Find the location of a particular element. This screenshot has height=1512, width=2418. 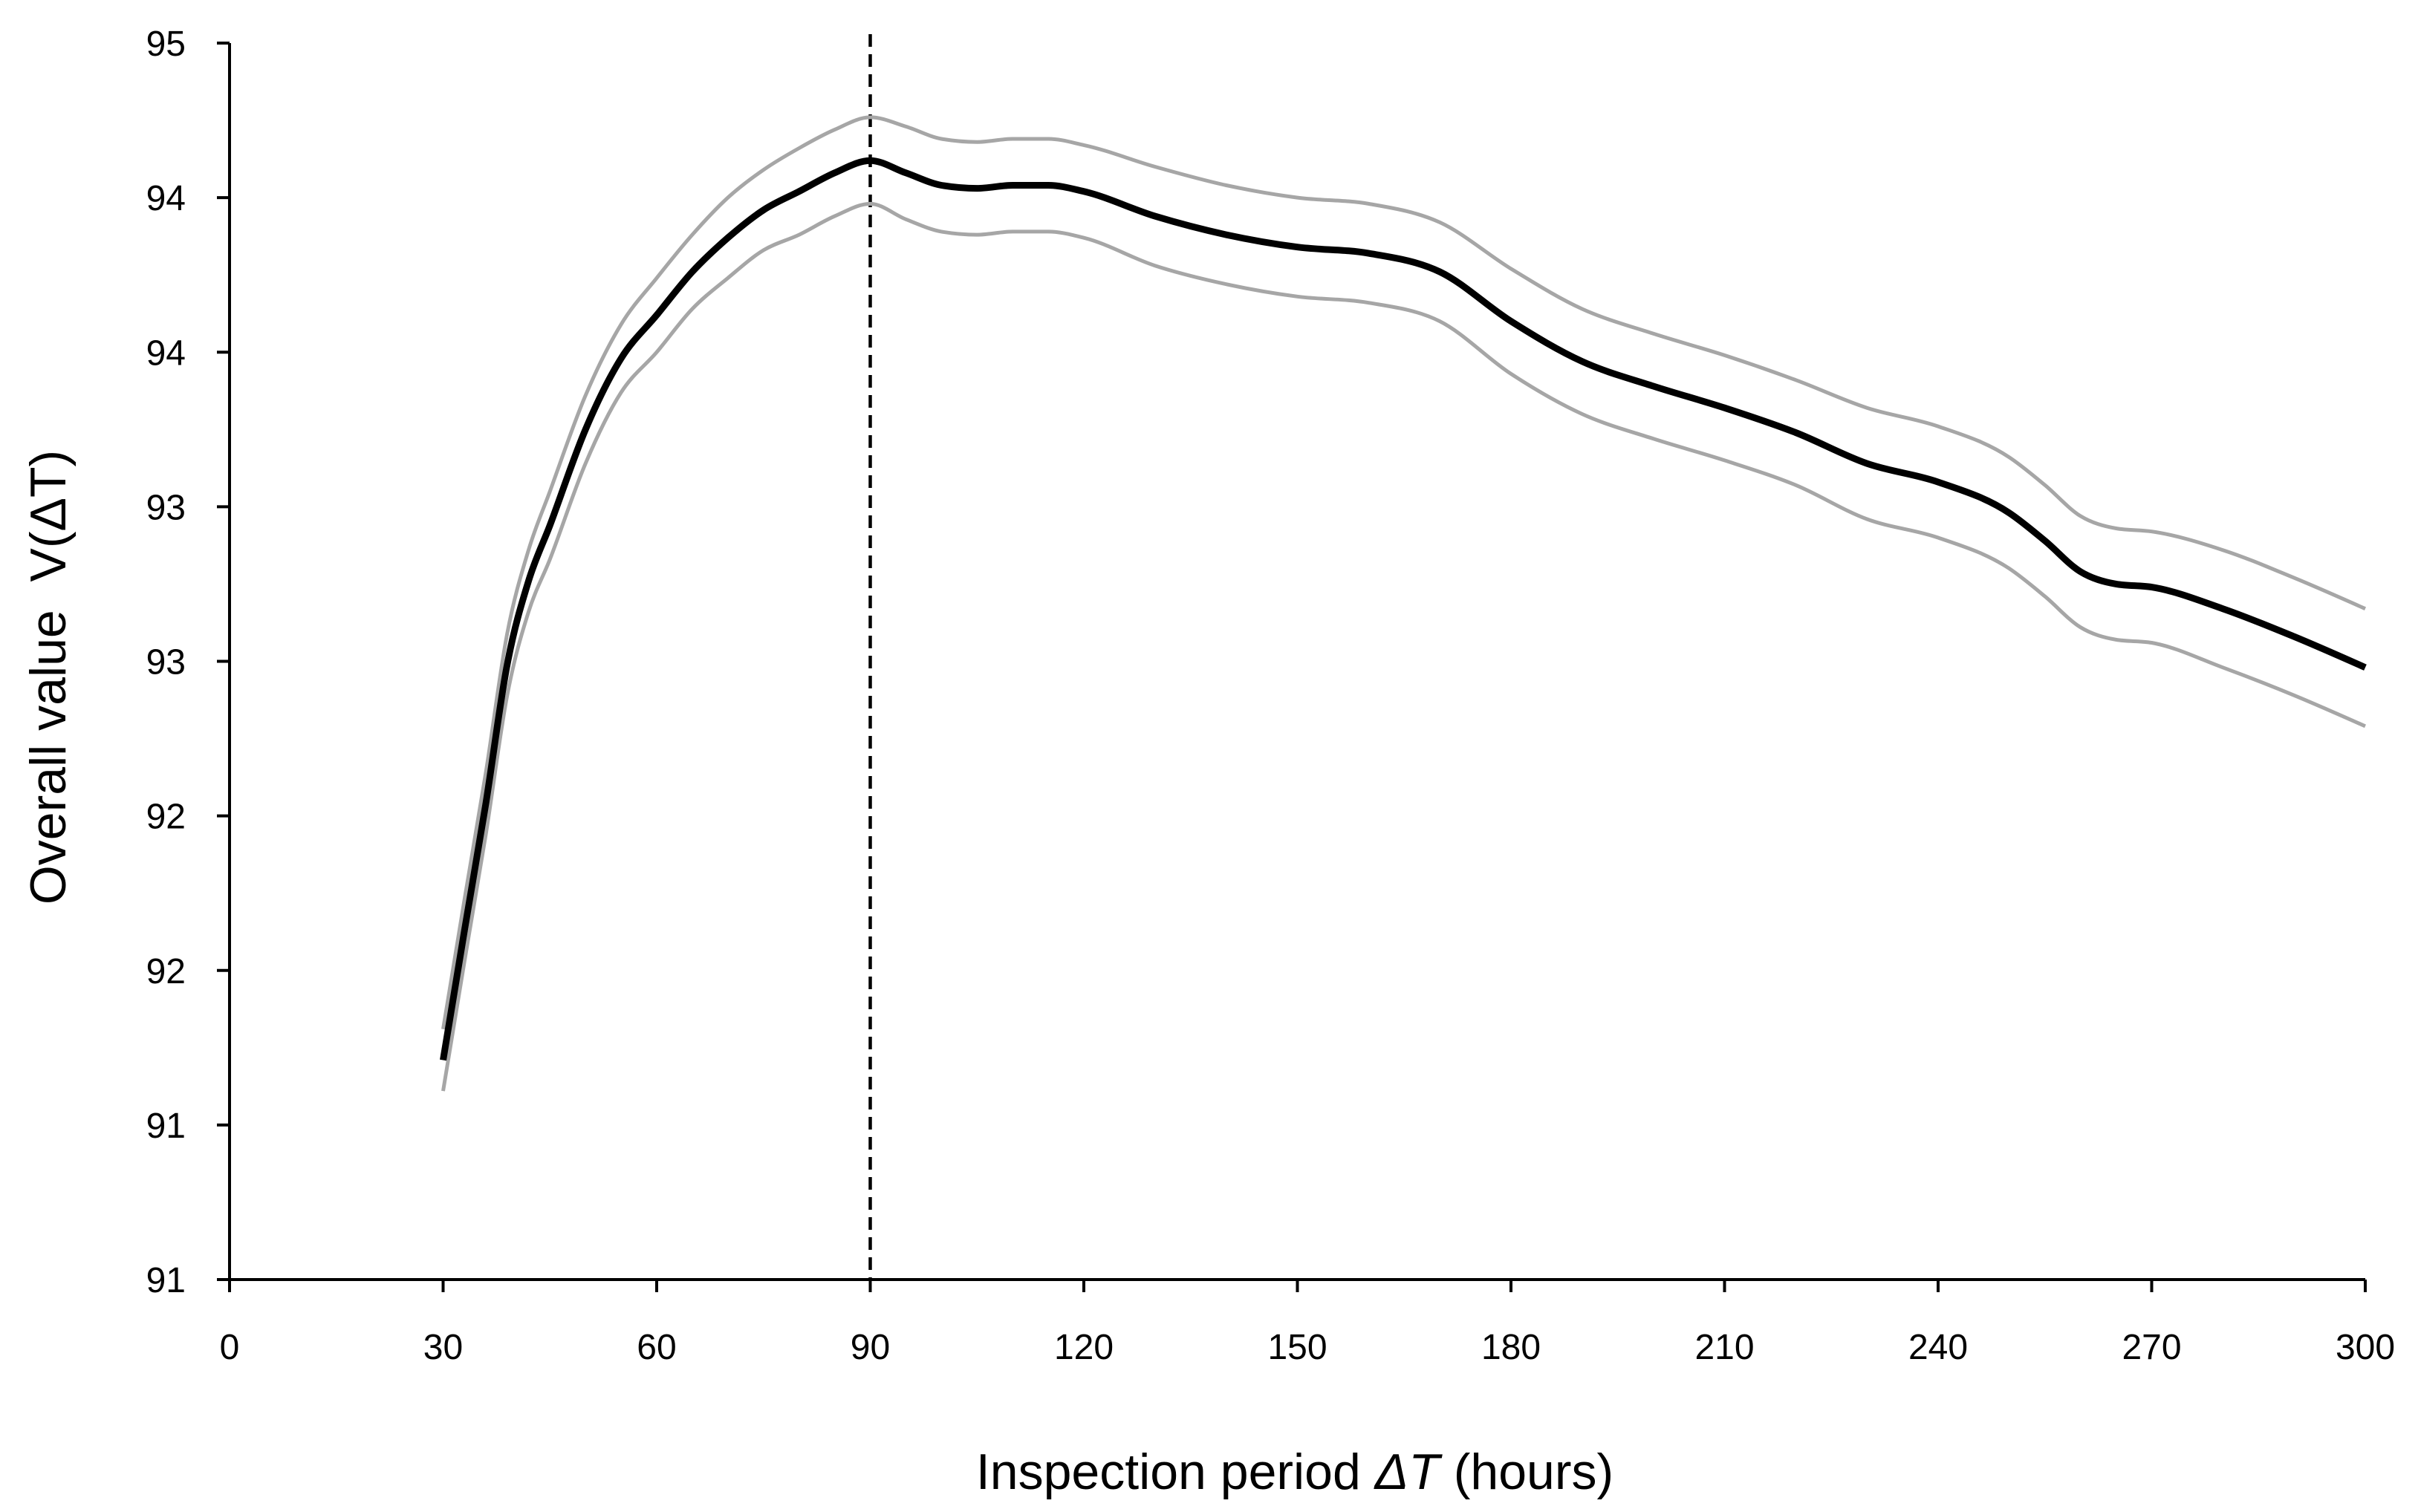

x-axis-ticks: 0 30 60 90 120 150 180 210 240 270 300 is located at coordinates (1308, 1323).